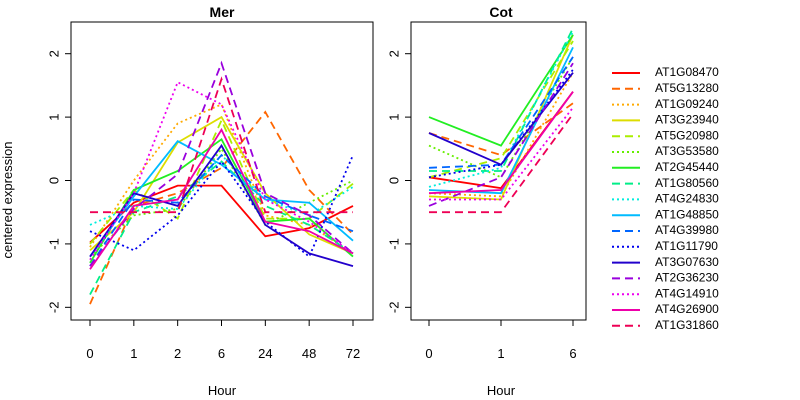  What do you see at coordinates (686, 246) in the screenshot?
I see `legend-label: AT1G11790` at bounding box center [686, 246].